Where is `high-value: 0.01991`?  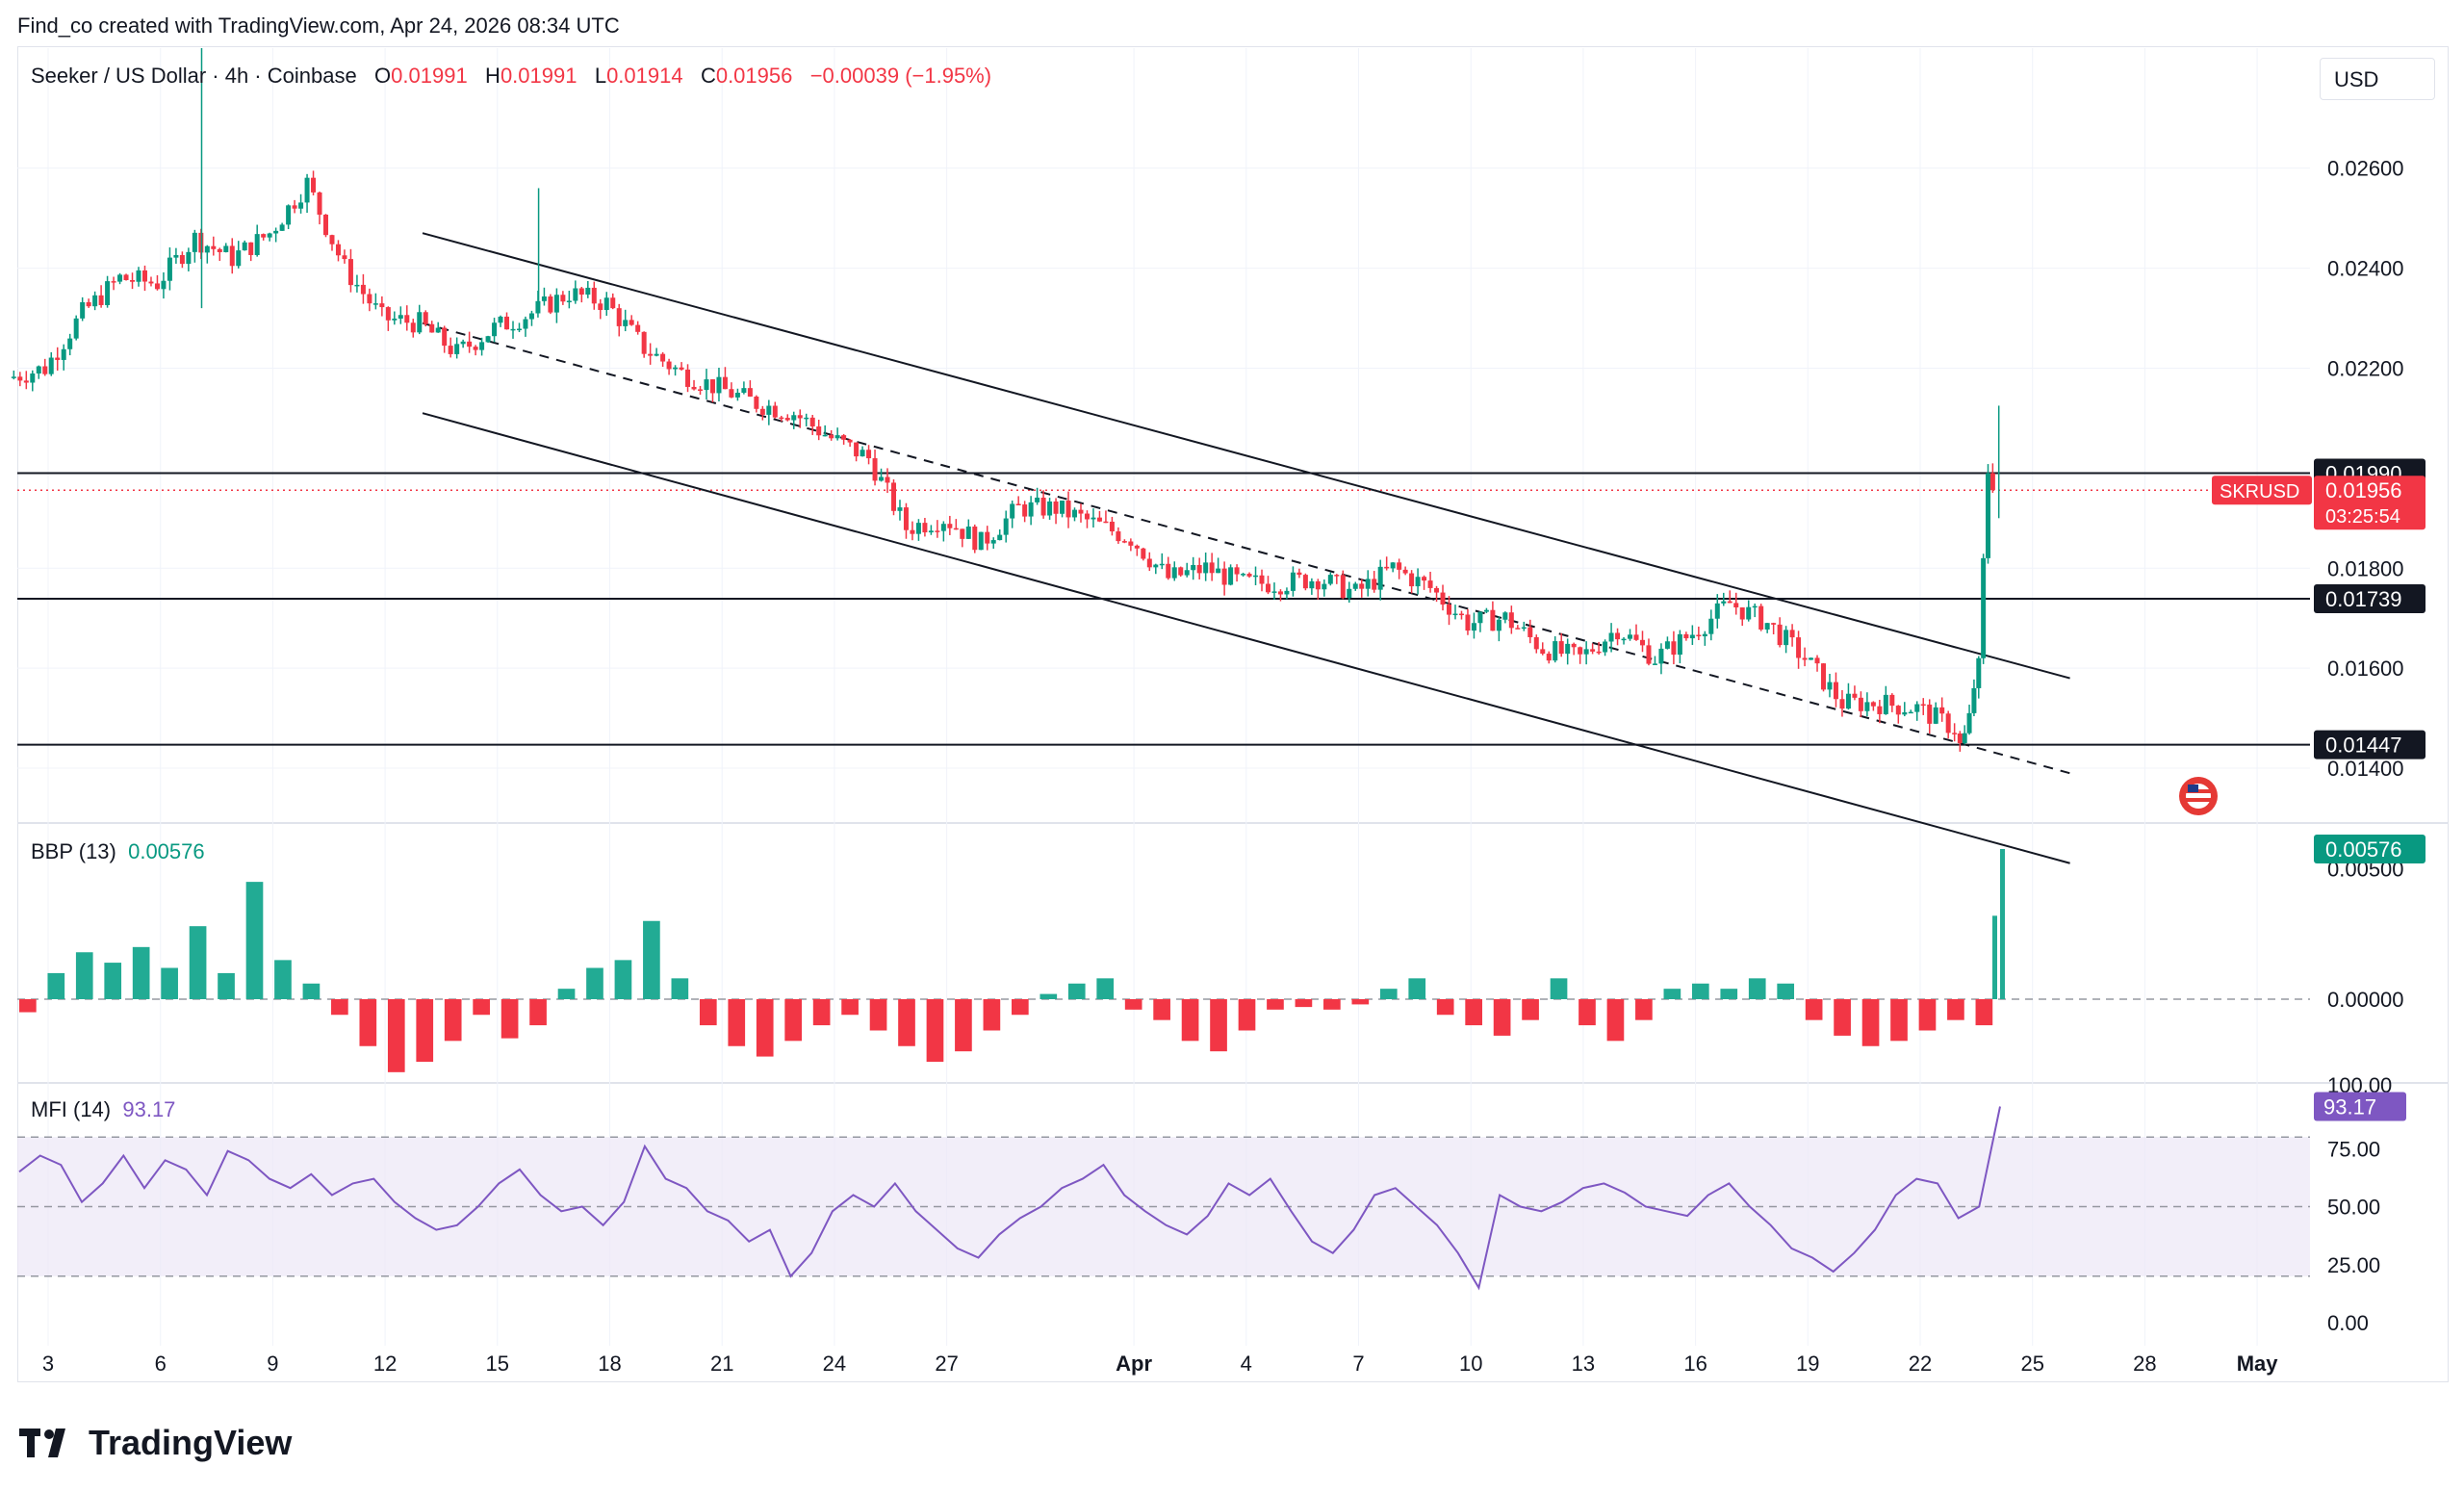 high-value: 0.01991 is located at coordinates (539, 76).